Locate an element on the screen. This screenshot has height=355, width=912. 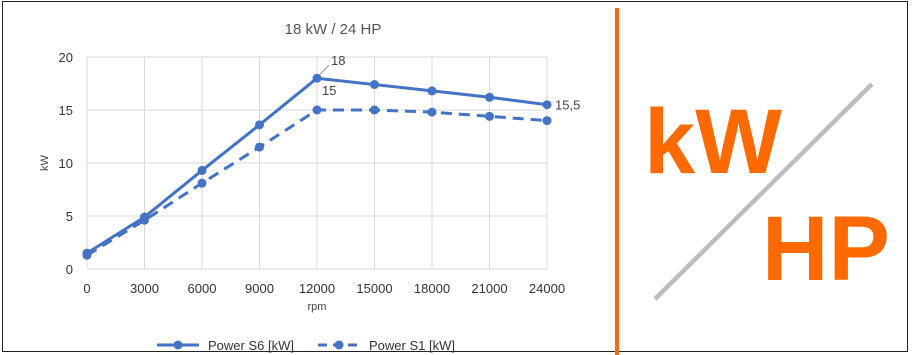
x-tick-label: 15000 is located at coordinates (374, 288).